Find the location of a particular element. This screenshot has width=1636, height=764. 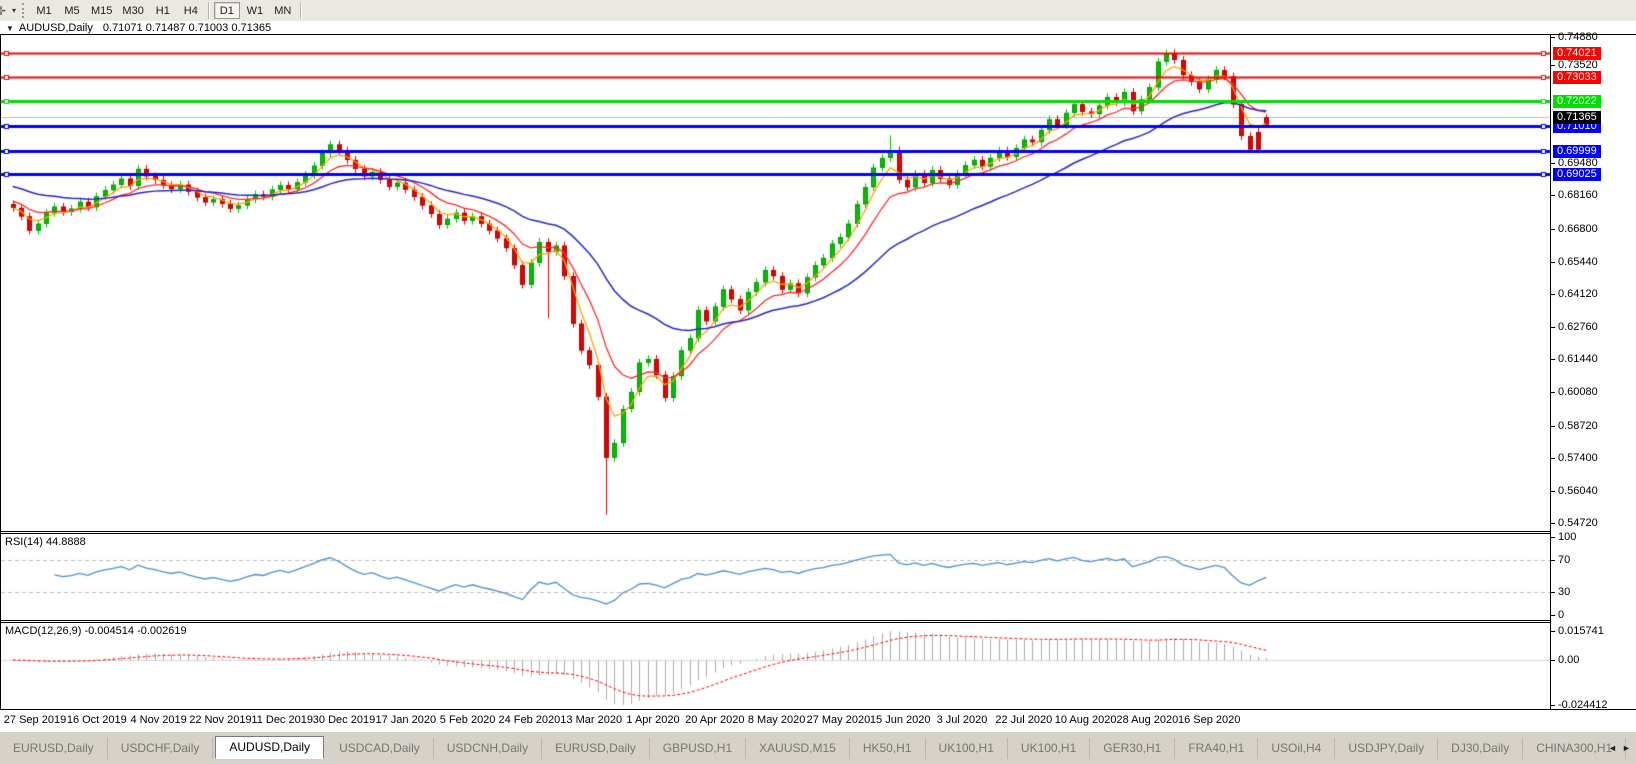

chart-tab-usdjpy-daily: USDJPY,Daily is located at coordinates (1387, 748).